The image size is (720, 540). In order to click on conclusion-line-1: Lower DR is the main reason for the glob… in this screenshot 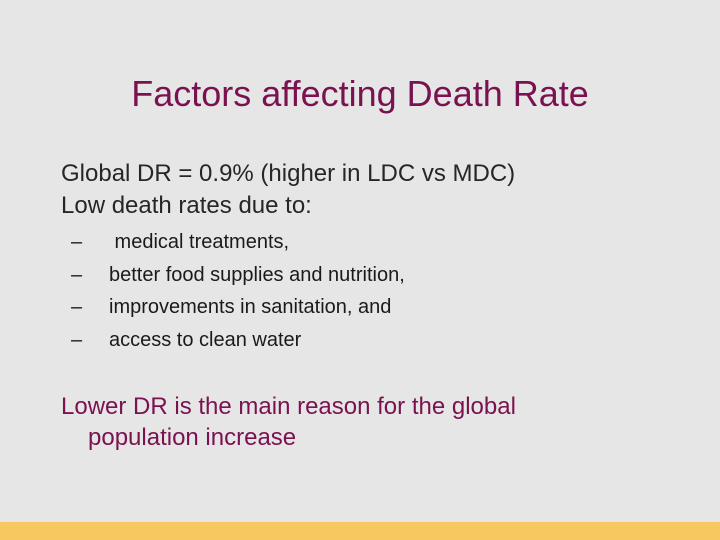, I will do `click(288, 406)`.